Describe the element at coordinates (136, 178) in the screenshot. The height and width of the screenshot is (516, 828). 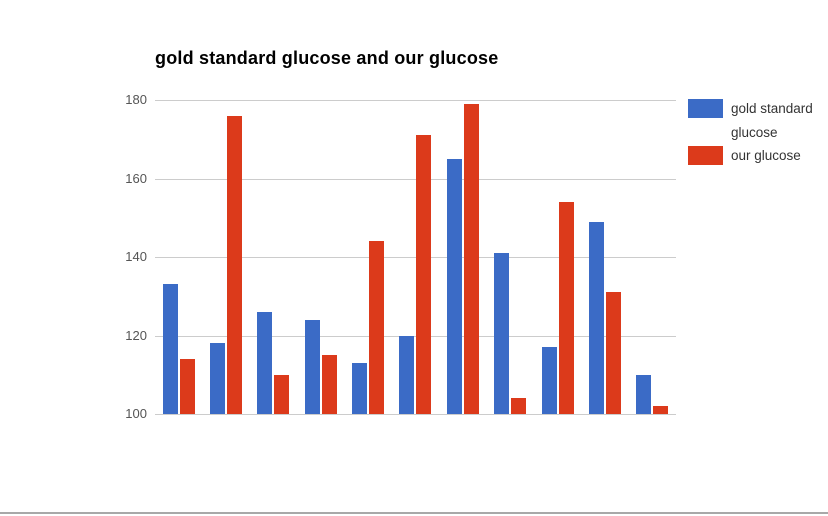
I see `y-tick-label-160: 160` at that location.